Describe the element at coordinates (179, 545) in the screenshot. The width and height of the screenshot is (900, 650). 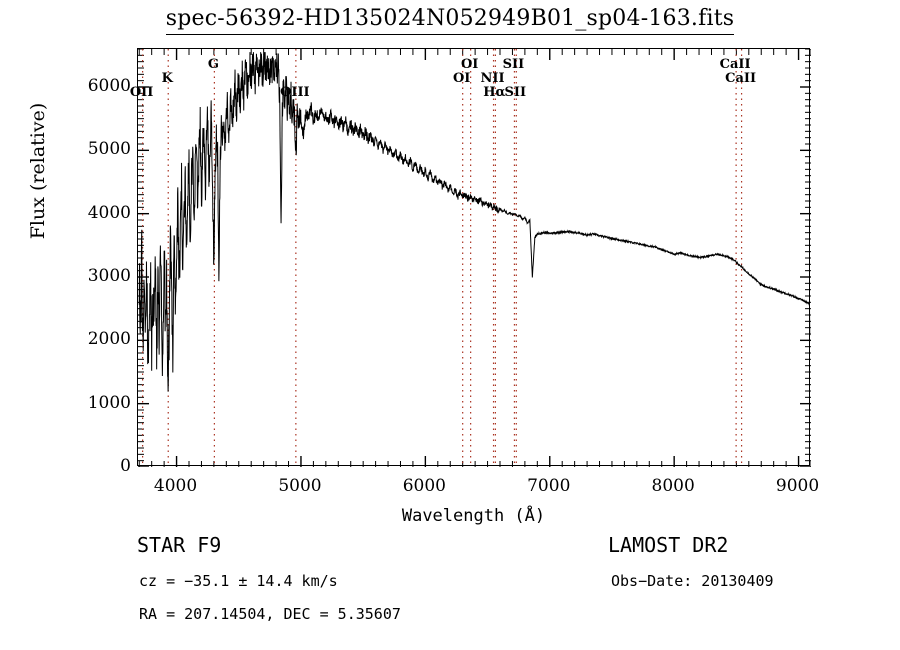
I see `object-class: STAR F9` at that location.